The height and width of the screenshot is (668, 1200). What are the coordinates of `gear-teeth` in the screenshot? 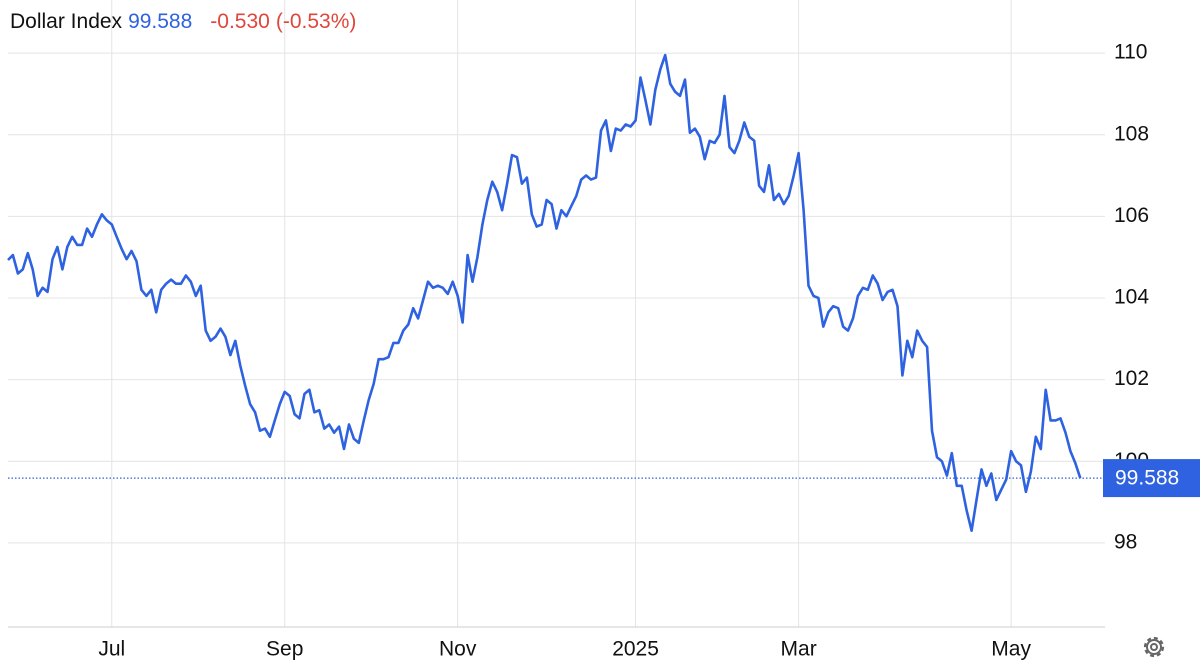 It's located at (1154, 647).